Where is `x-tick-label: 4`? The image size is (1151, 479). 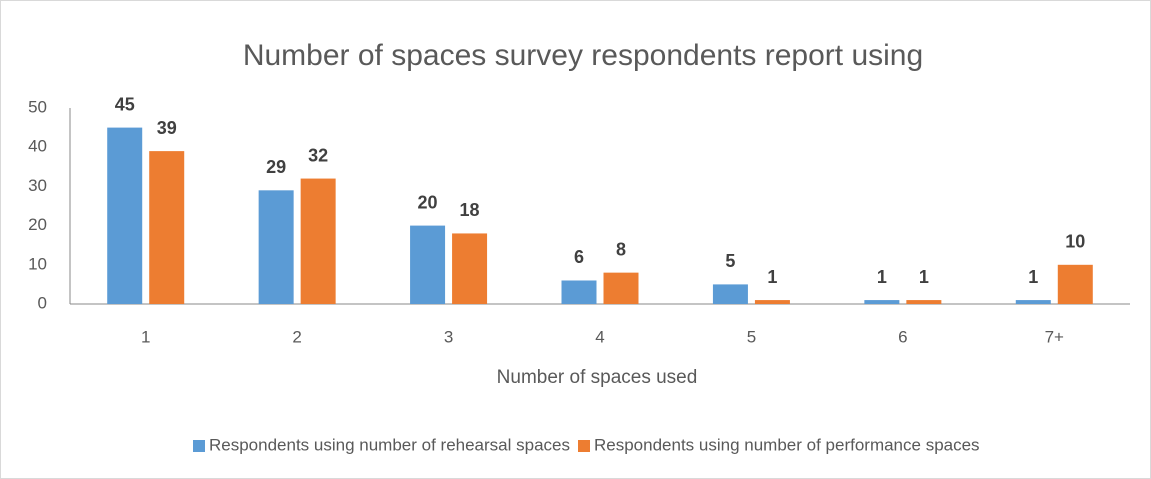
x-tick-label: 4 is located at coordinates (599, 336).